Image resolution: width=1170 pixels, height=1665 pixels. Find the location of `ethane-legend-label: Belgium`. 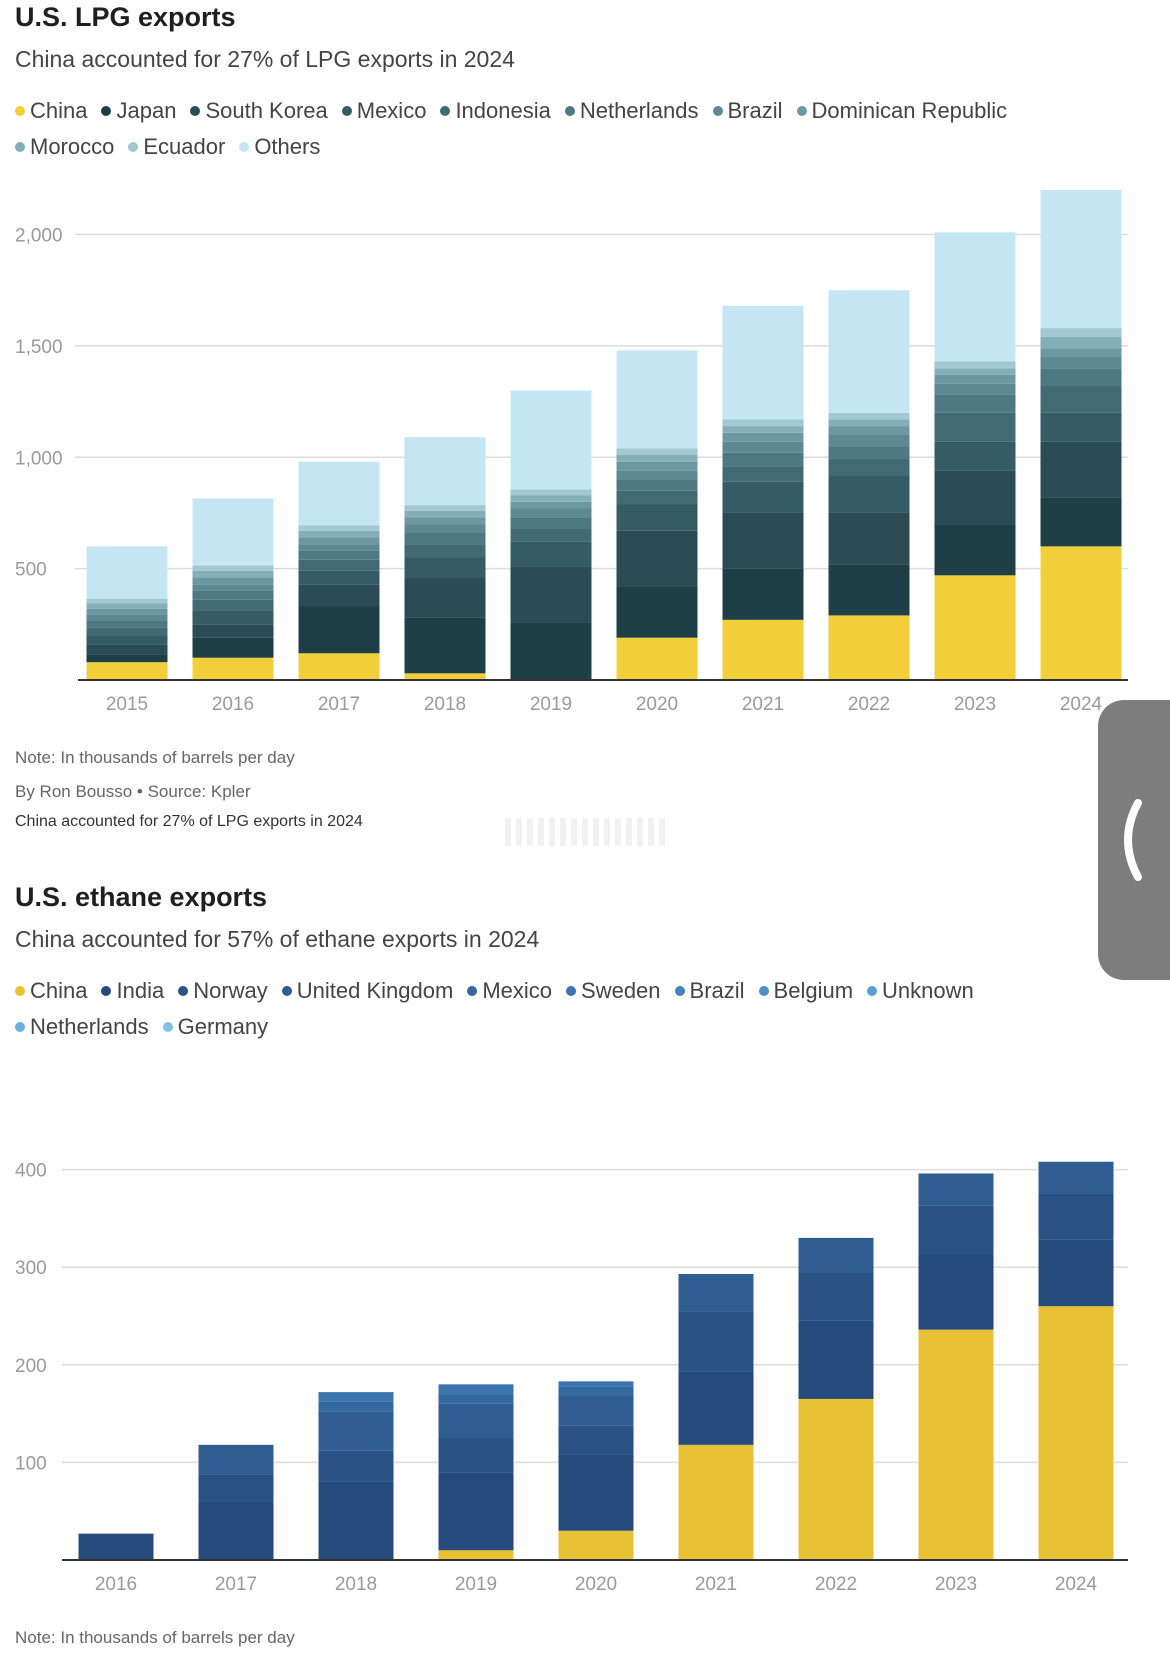

ethane-legend-label: Belgium is located at coordinates (813, 990).